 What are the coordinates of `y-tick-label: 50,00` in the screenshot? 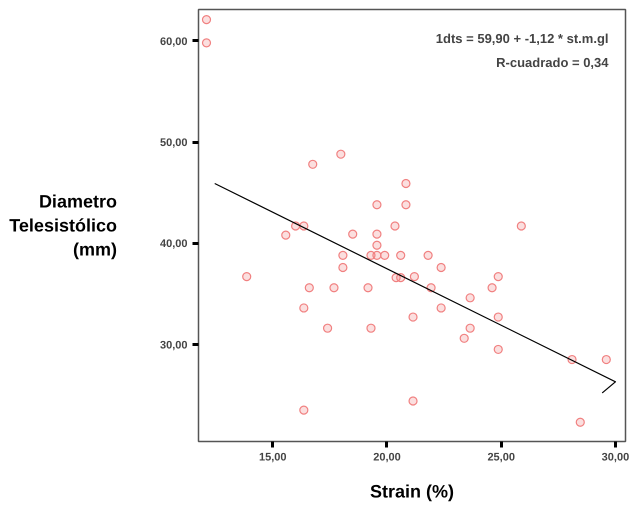 It's located at (174, 143).